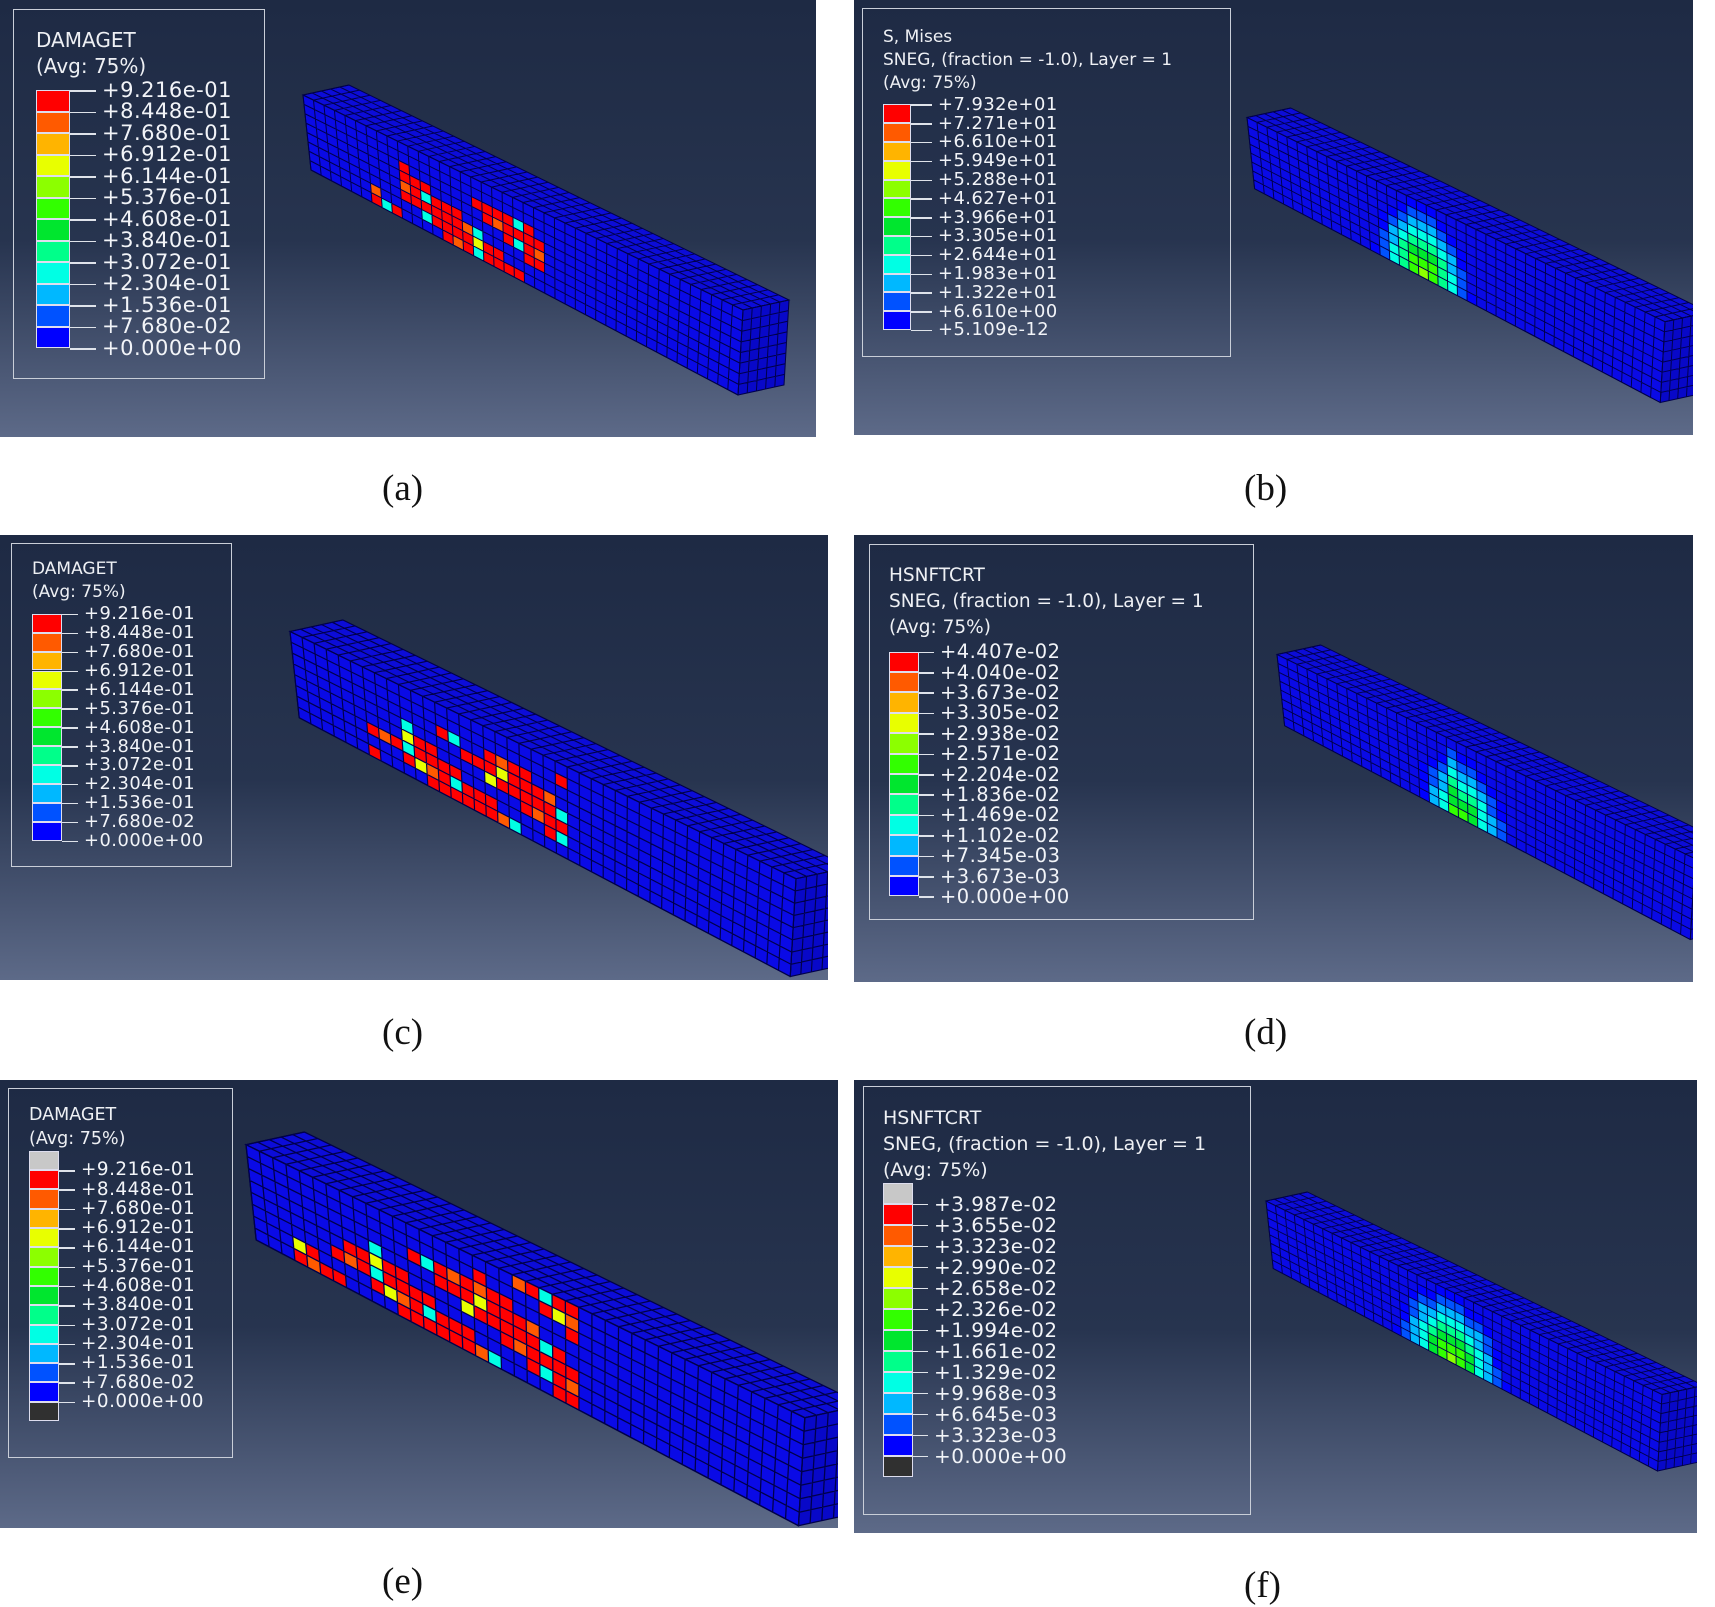 This screenshot has width=1715, height=1607. What do you see at coordinates (996, 1267) in the screenshot?
I see `legend-value-label: +2.990e-02` at bounding box center [996, 1267].